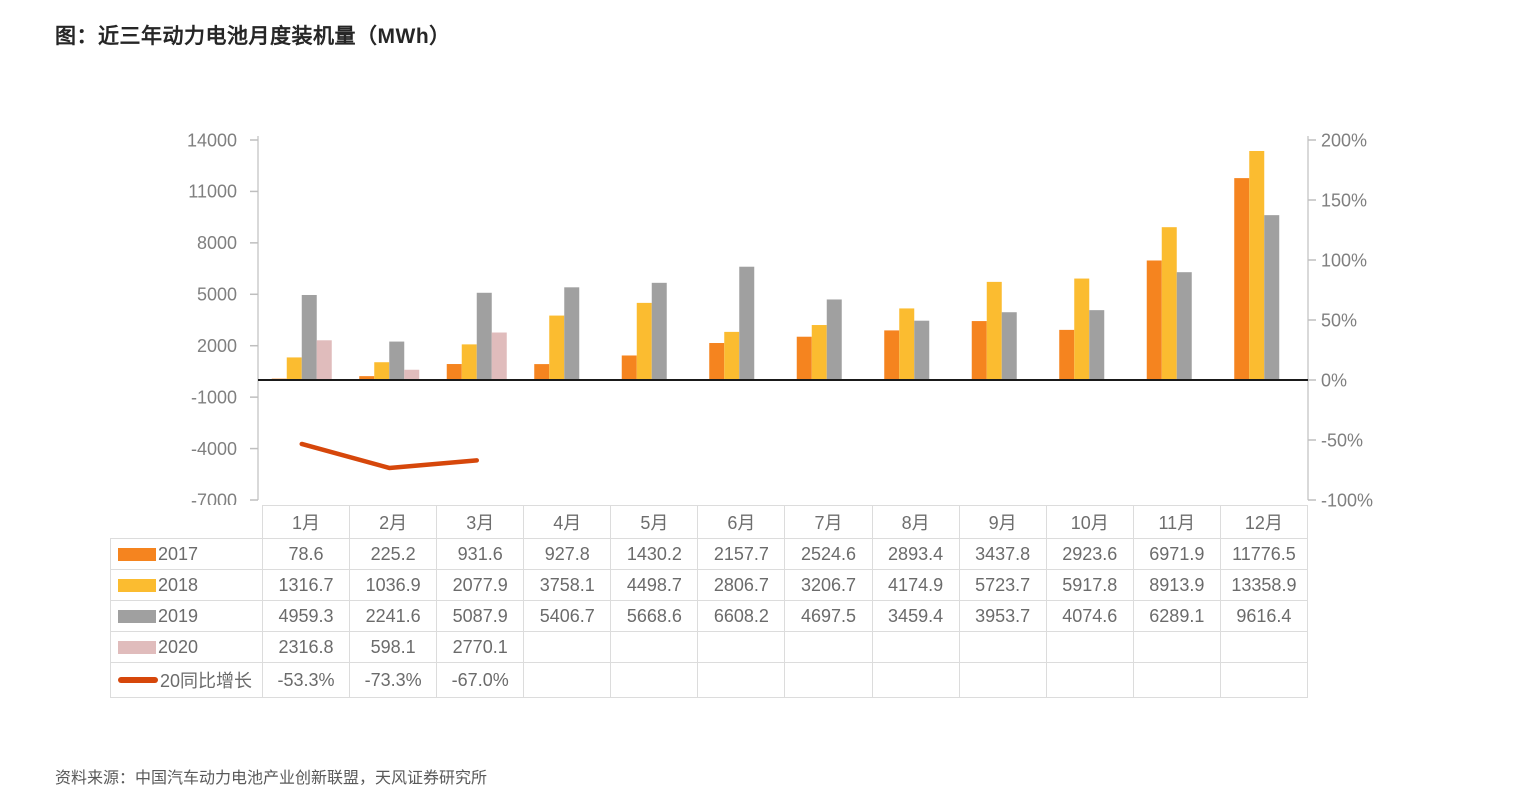 This screenshot has width=1531, height=810. What do you see at coordinates (1154, 320) in the screenshot?
I see `bar-2017-m11` at bounding box center [1154, 320].